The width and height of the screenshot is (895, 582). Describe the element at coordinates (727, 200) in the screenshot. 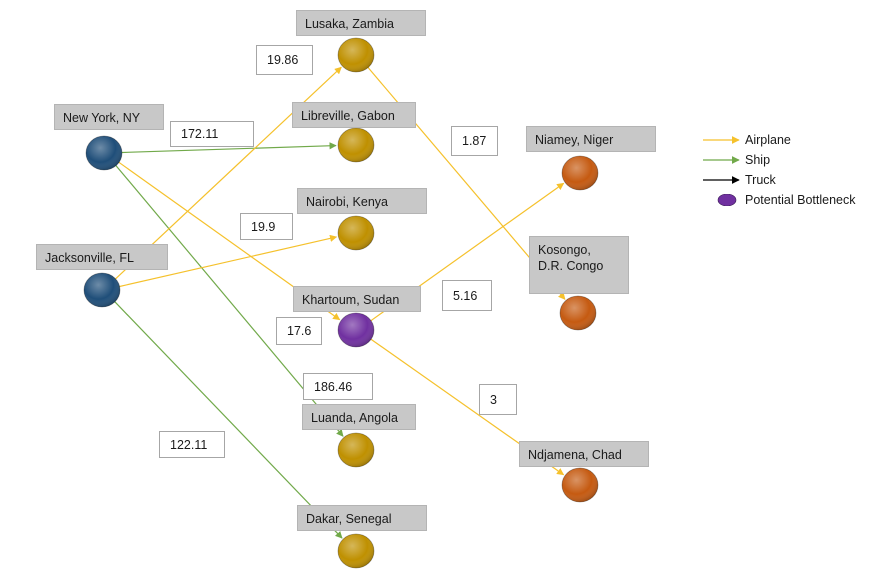

I see `bottleneck-dot-icon` at that location.